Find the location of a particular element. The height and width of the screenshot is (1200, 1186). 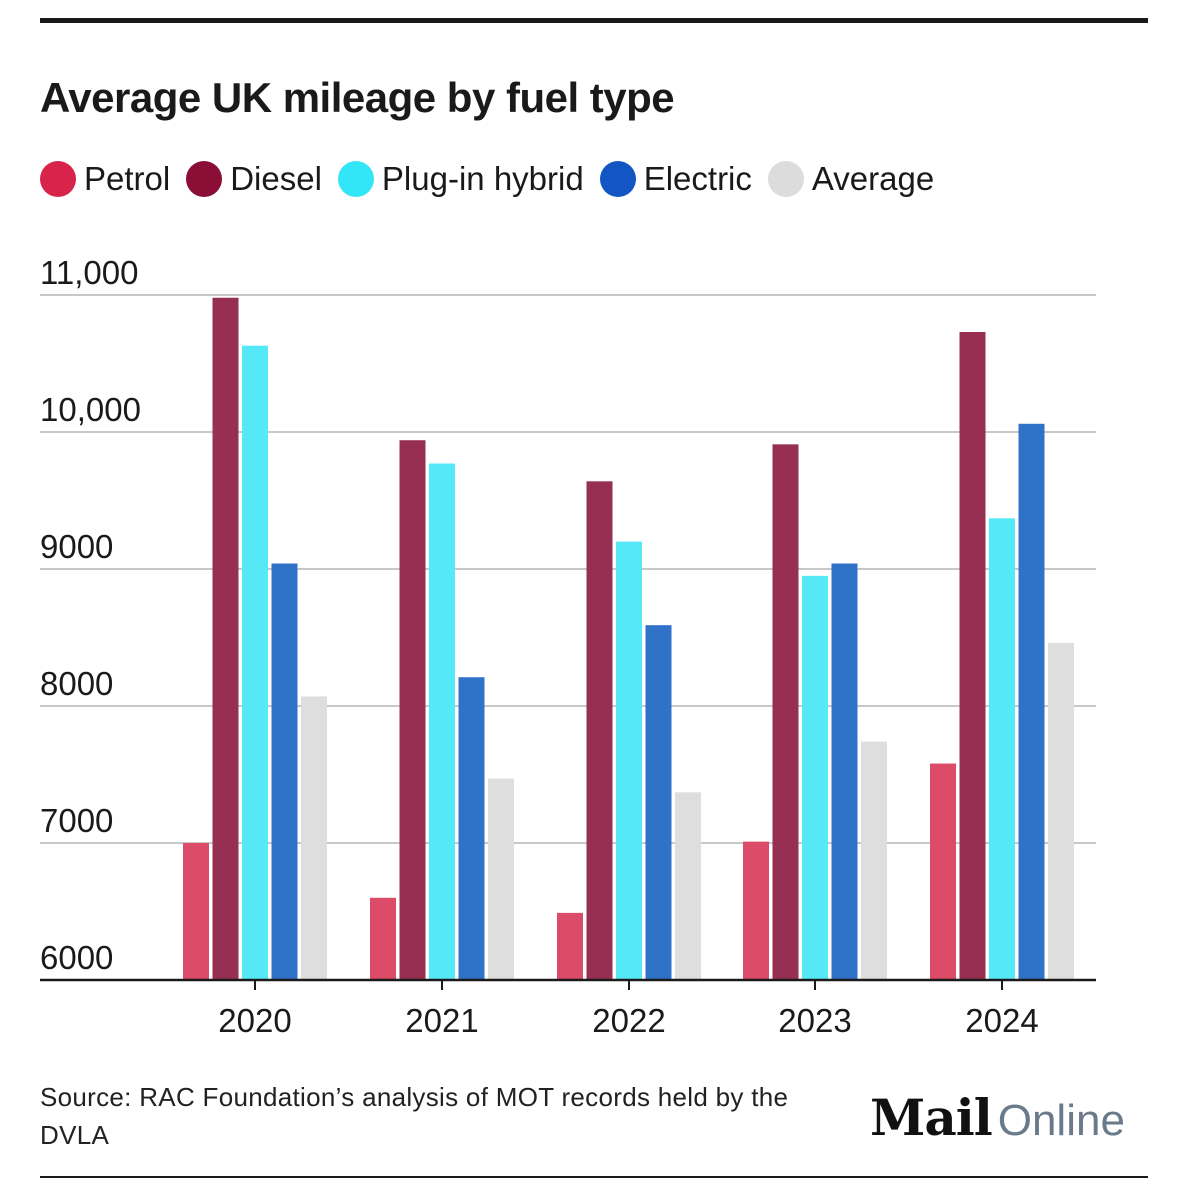

y-tick-label-10000: 10,000 is located at coordinates (90, 409).